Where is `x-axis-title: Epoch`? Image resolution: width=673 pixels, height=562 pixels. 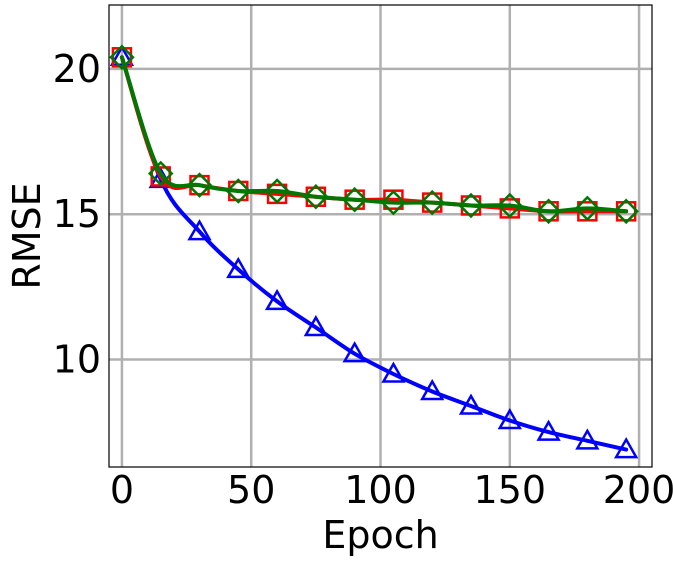 x-axis-title: Epoch is located at coordinates (380, 535).